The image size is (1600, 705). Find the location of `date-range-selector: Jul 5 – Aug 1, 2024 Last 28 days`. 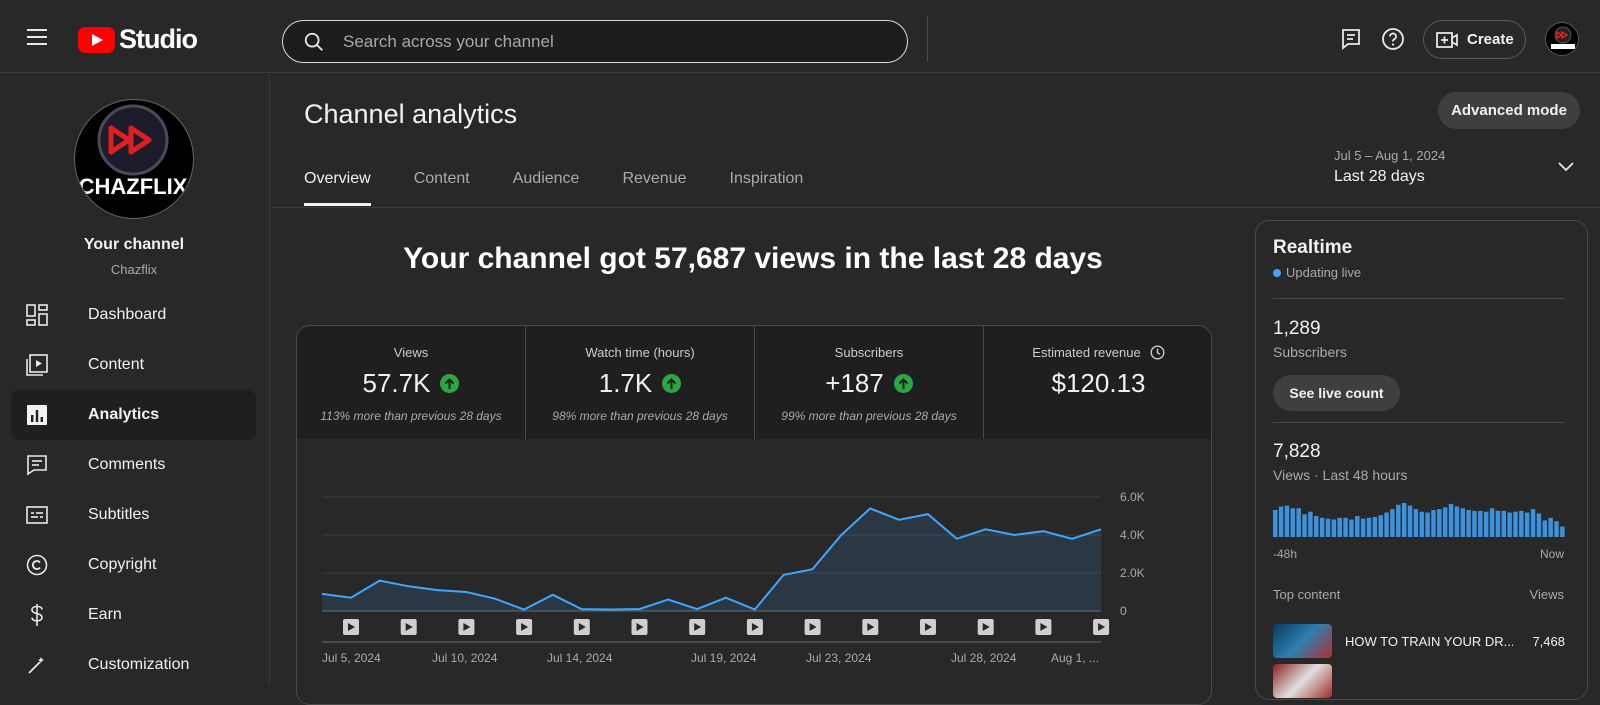

date-range-selector: Jul 5 – Aug 1, 2024 Last 28 days is located at coordinates (1456, 169).